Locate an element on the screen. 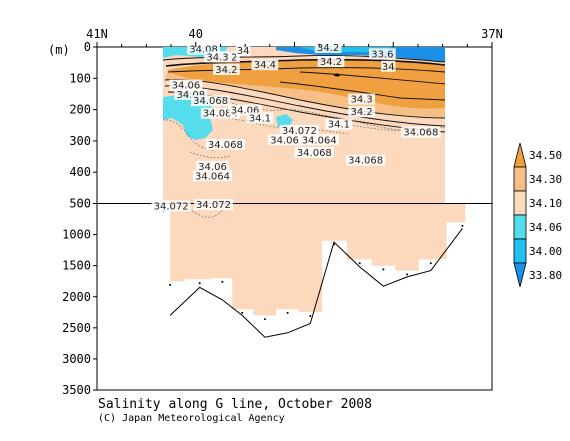 The image size is (570, 441). y-tick-label: 1500 is located at coordinates (76, 266).